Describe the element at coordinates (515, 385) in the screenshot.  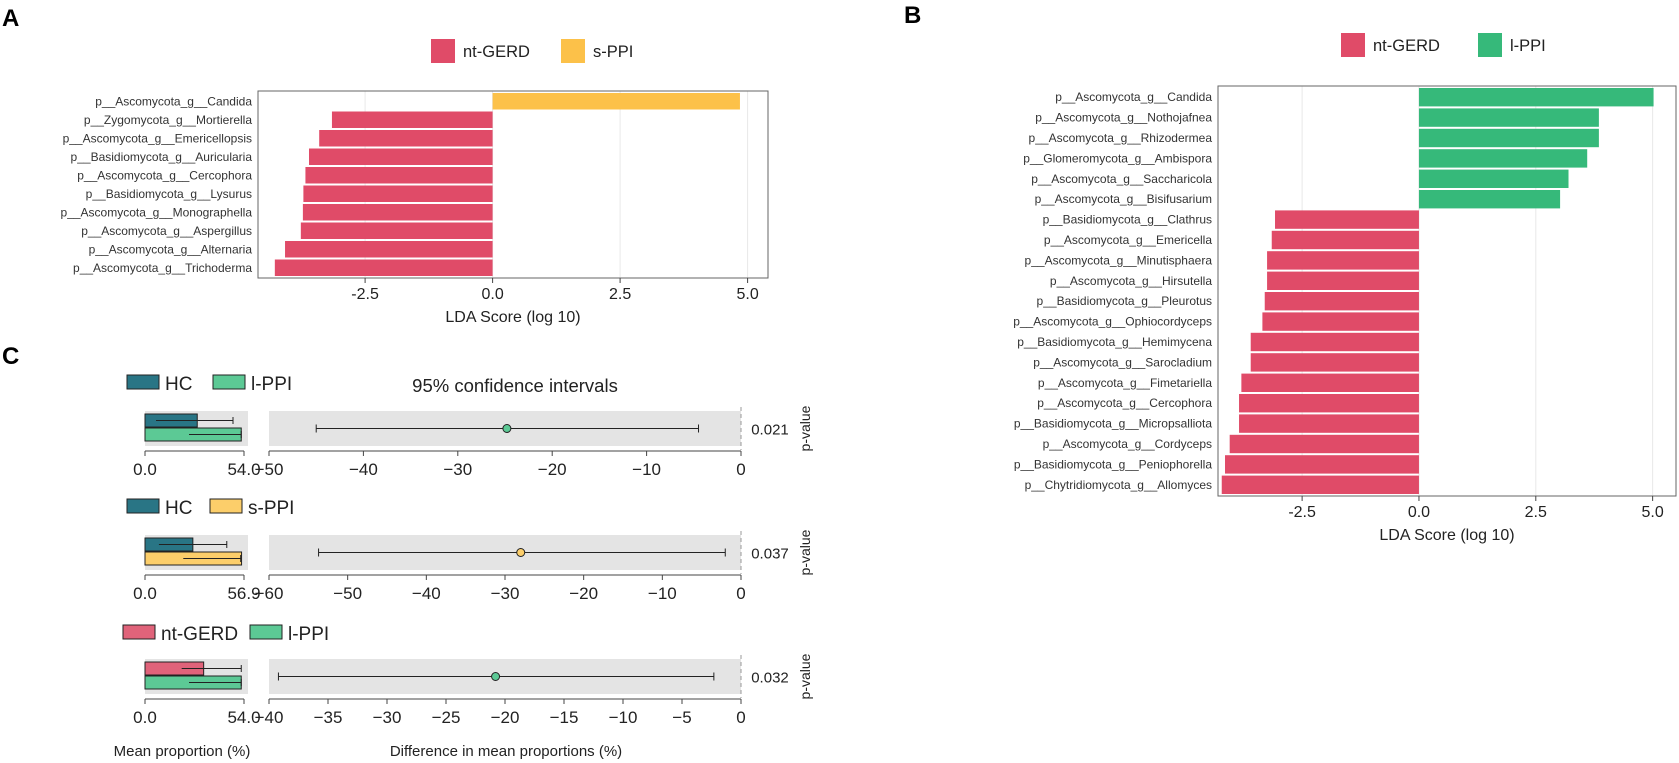
I see `ci-title: 95% confidence intervals` at that location.